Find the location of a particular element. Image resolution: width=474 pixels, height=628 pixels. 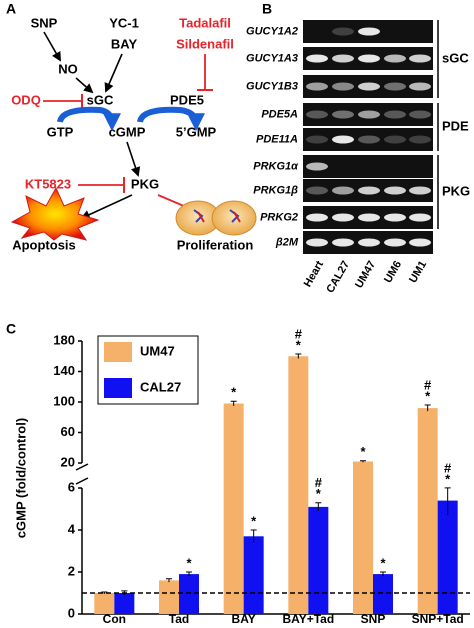

gene-label: PDE11A is located at coordinates (277, 139).